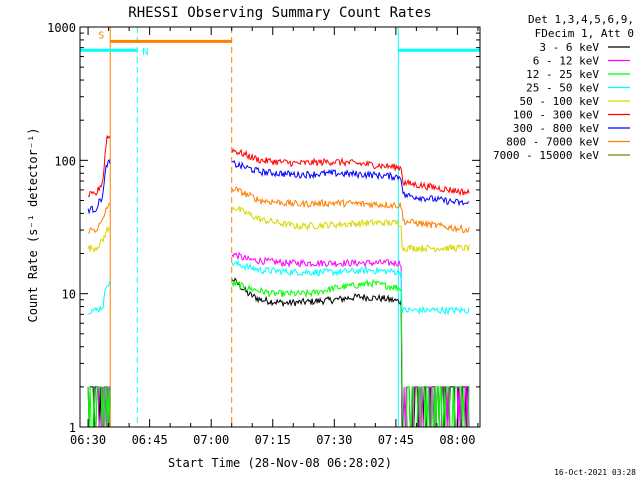 The image size is (640, 480). Describe the element at coordinates (150, 440) in the screenshot. I see `x-tick-label: 06:45` at that location.